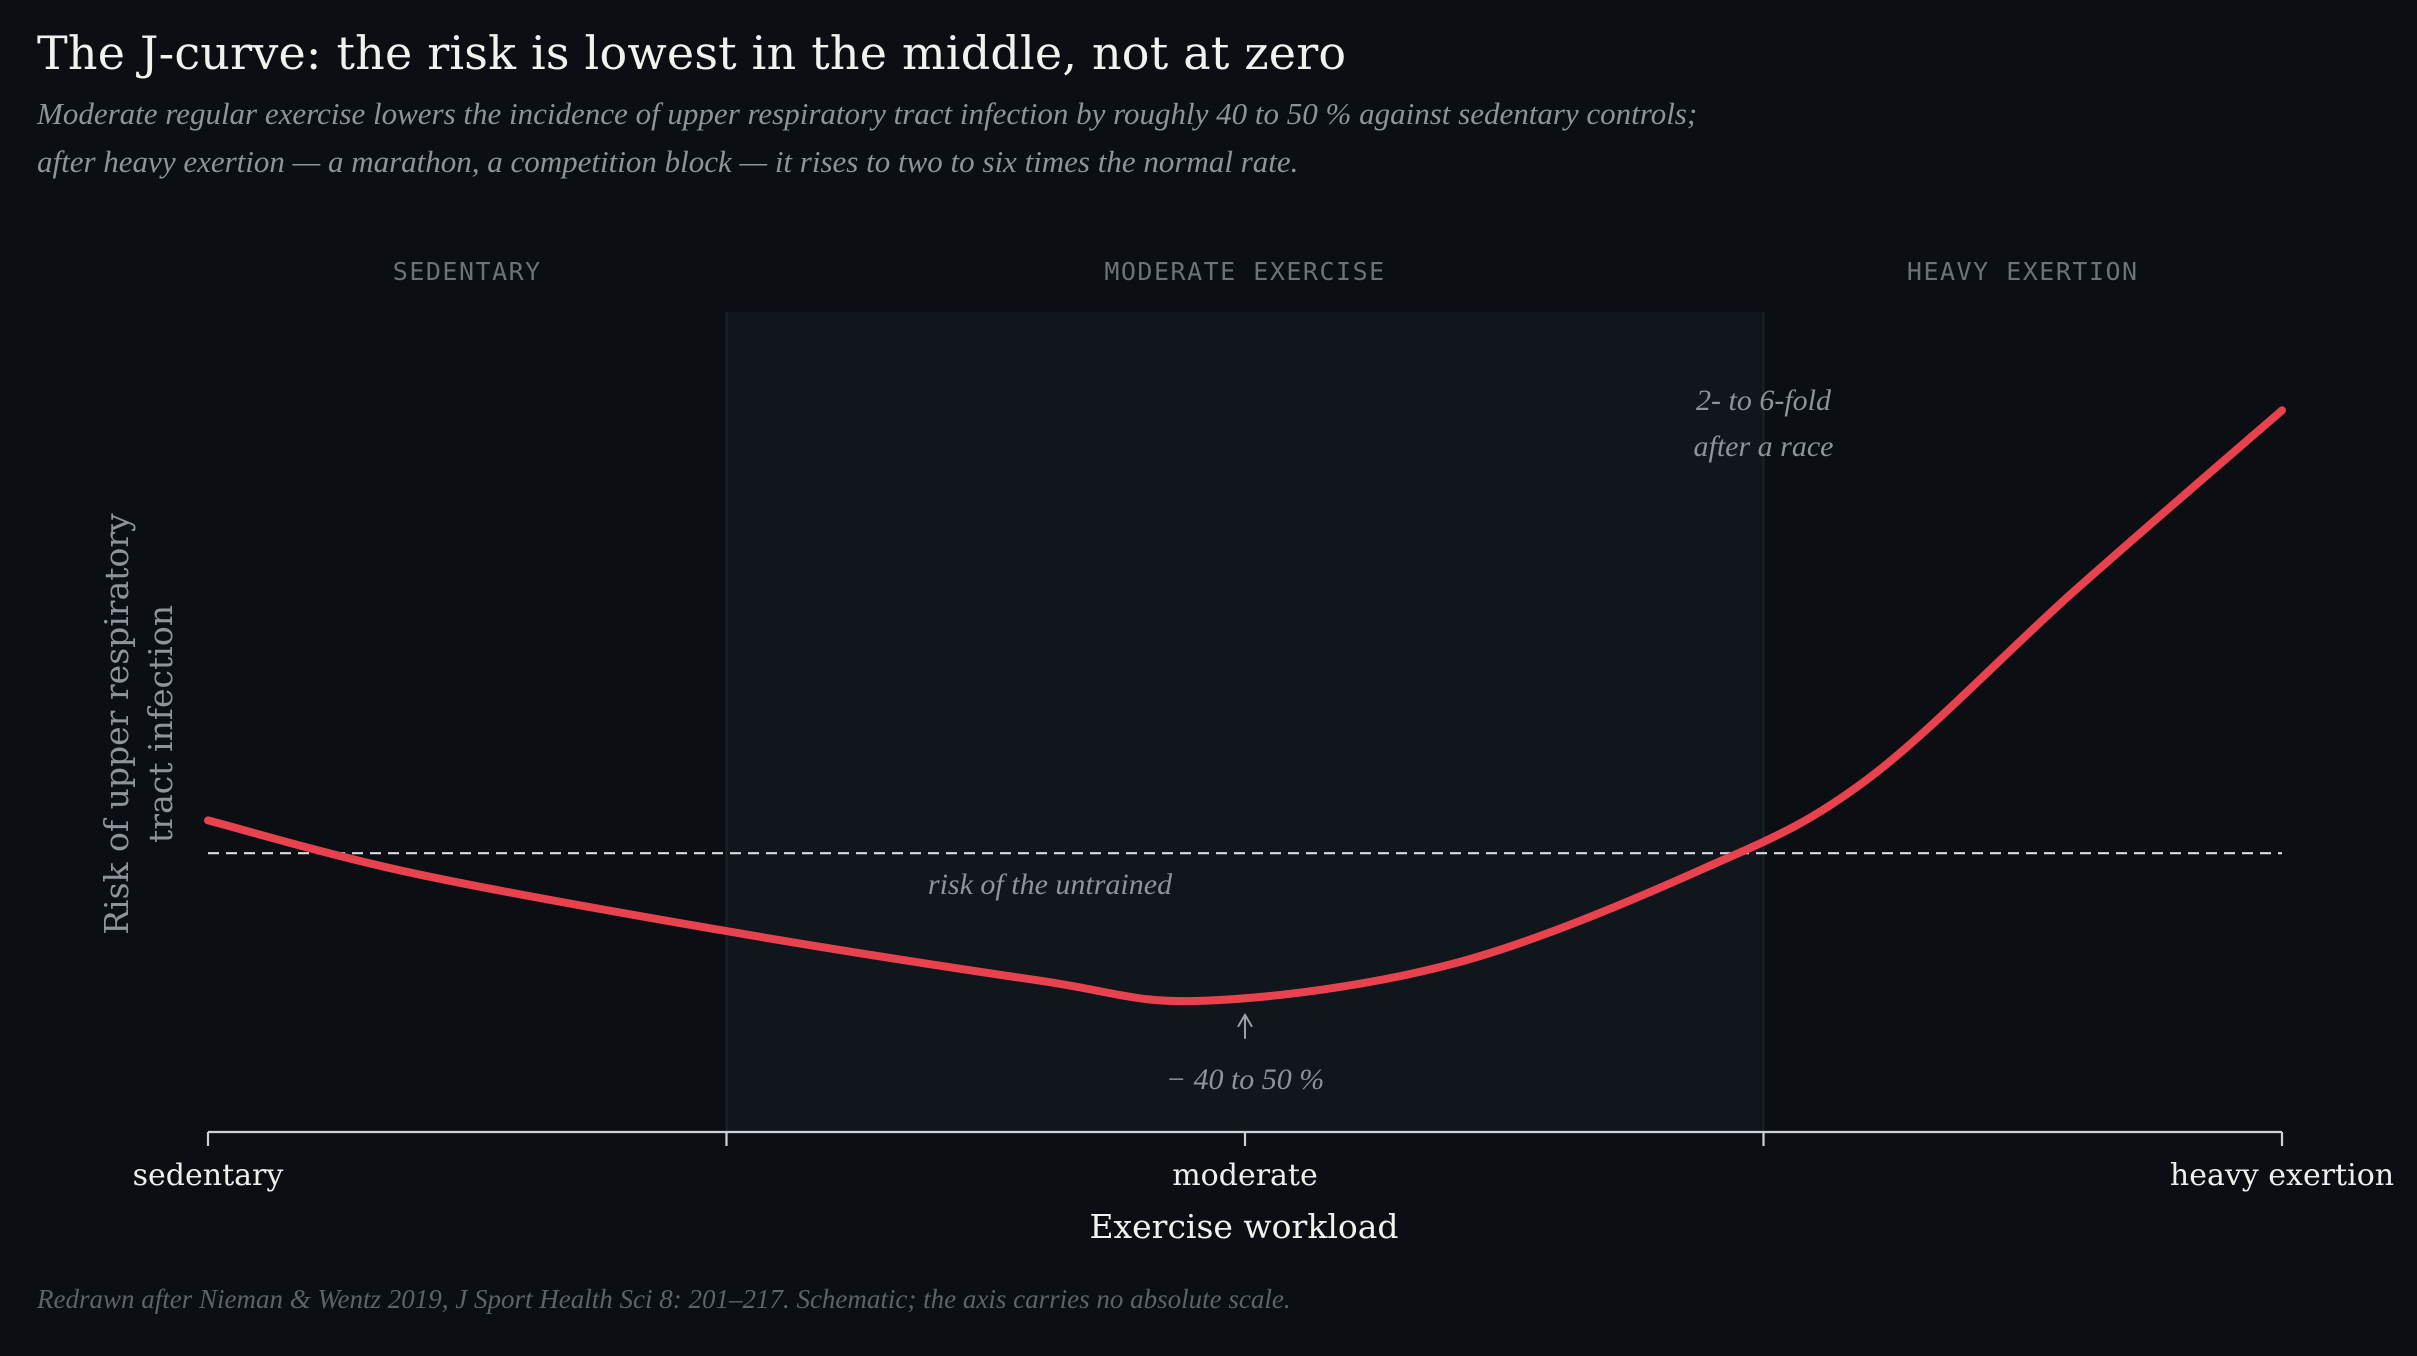  What do you see at coordinates (1500, 740) in the screenshot?
I see `annotations-layer: − 40 to 50 % 2- to 6-fold after a race` at bounding box center [1500, 740].